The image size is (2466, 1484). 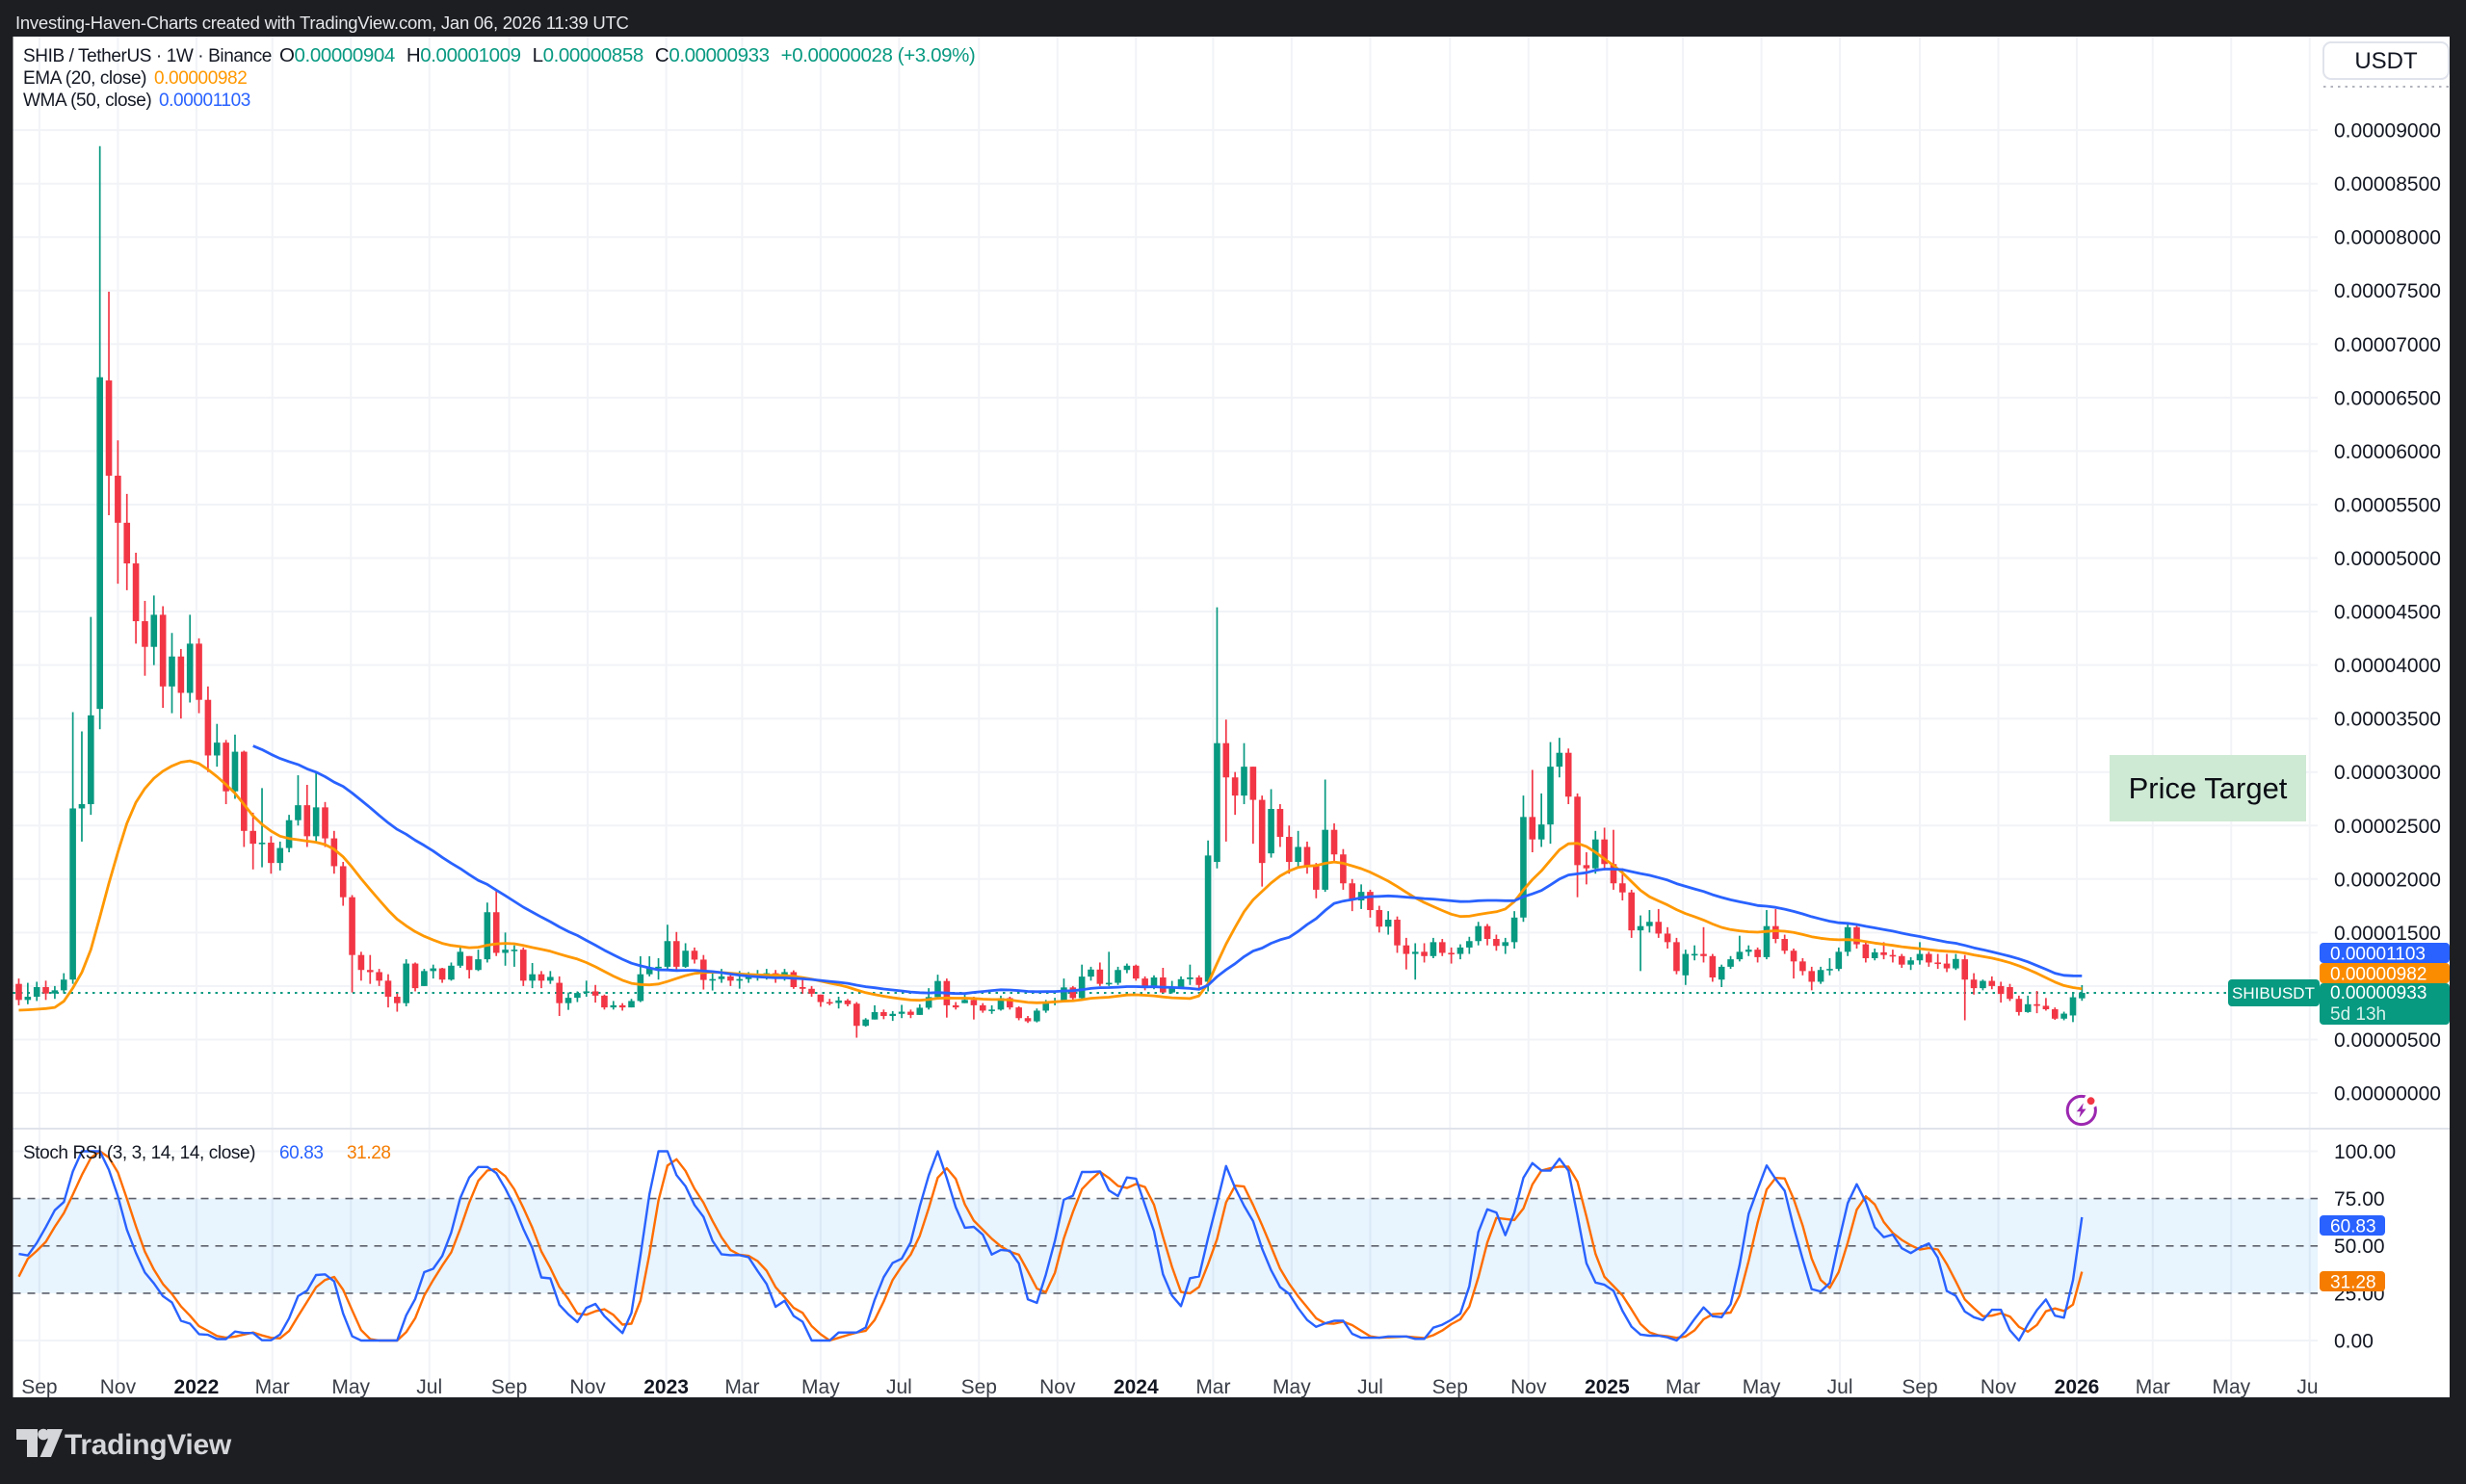 What do you see at coordinates (2387, 559) in the screenshot?
I see `svg-text: 0.00005000` at bounding box center [2387, 559].